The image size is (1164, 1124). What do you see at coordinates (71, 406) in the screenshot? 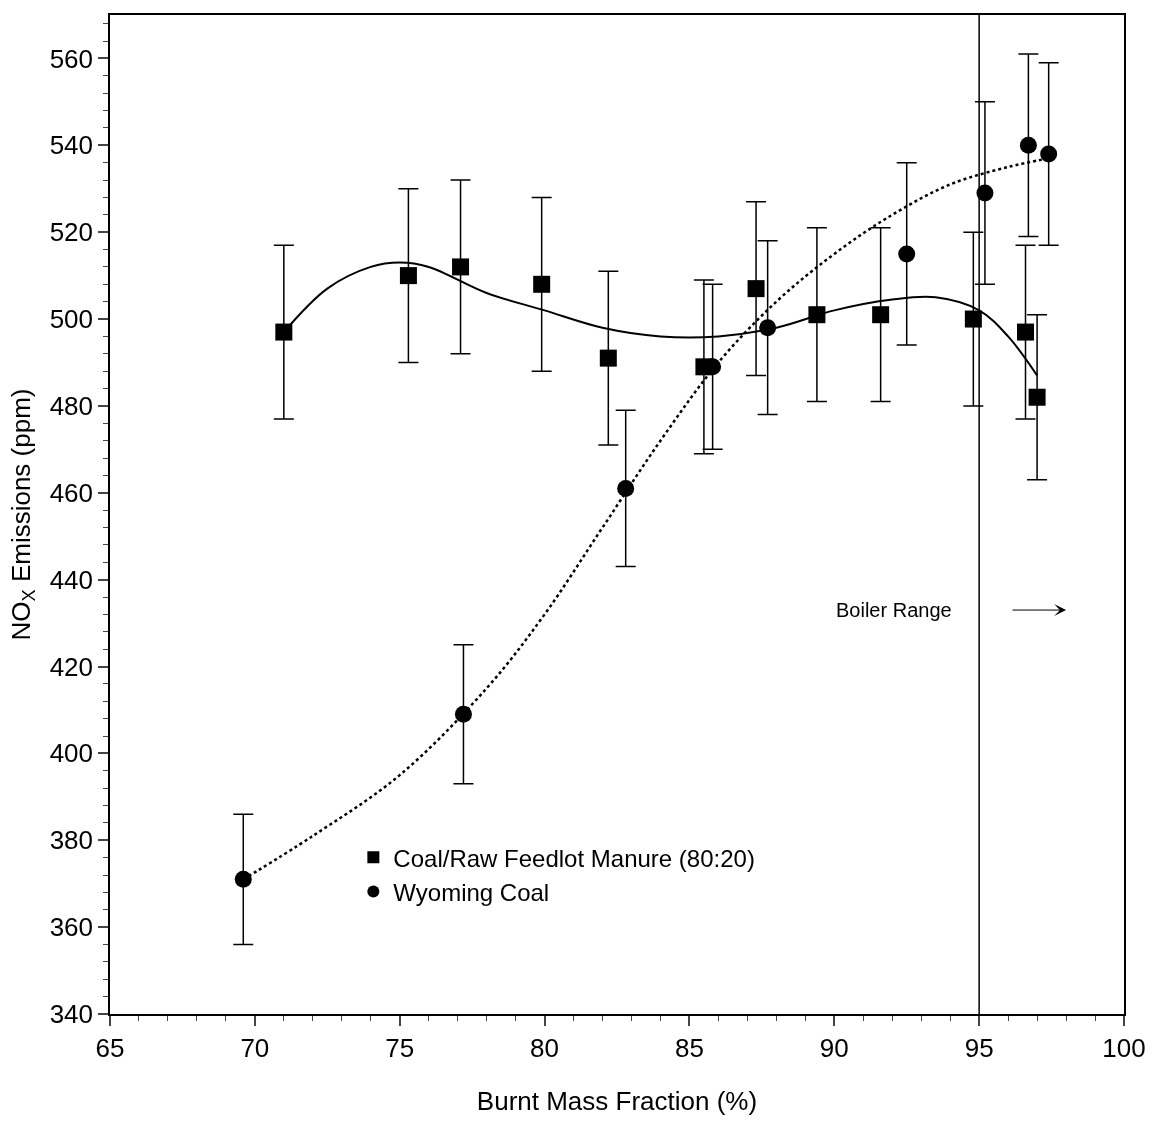
I see `y-tick-label: 480` at bounding box center [71, 406].